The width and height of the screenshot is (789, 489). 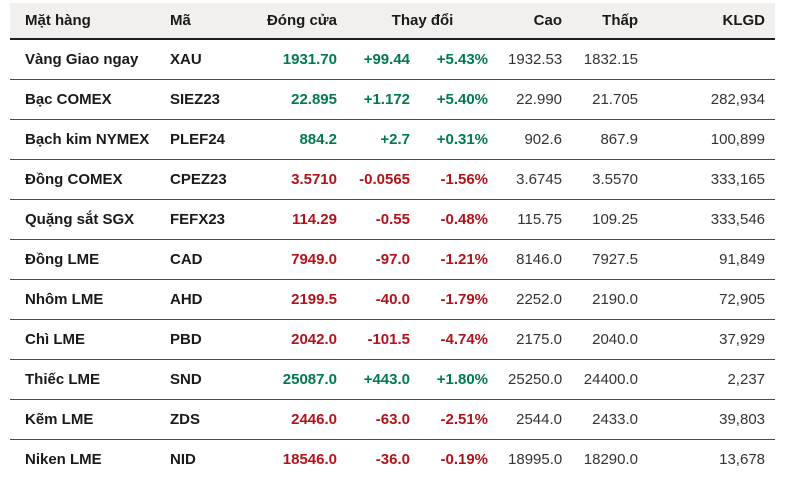 I want to click on commodity-name: Đồng COMEX, so click(x=85, y=179).